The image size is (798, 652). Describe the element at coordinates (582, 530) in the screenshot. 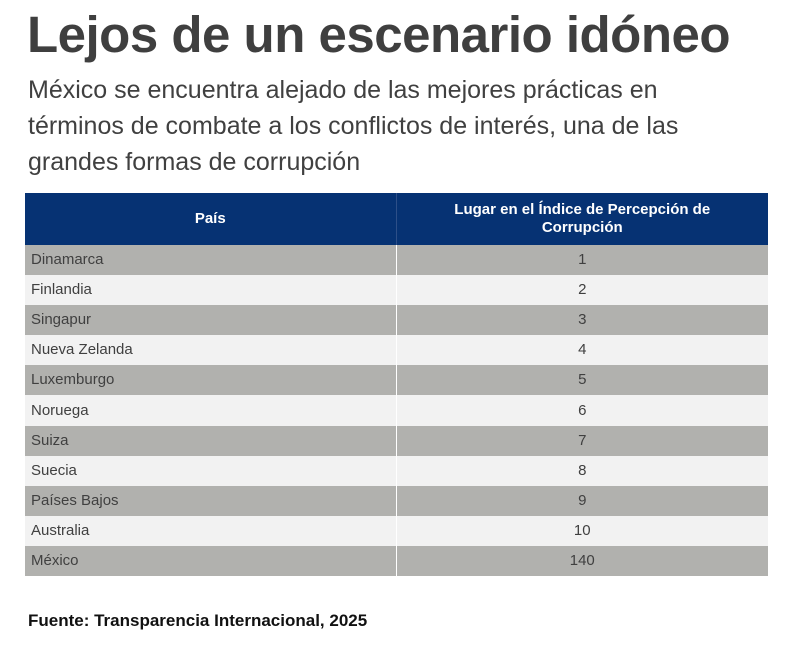

I see `rank-cell: 10` at that location.